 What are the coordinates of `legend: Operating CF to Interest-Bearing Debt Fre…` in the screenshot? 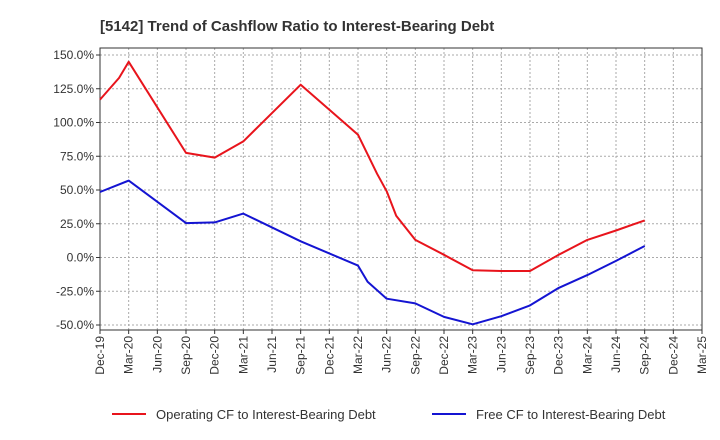 It's located at (389, 414).